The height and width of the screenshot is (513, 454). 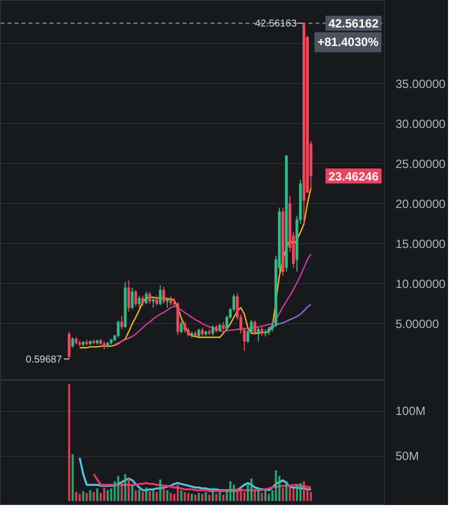 What do you see at coordinates (421, 164) in the screenshot?
I see `y-tick-label: 25.00000` at bounding box center [421, 164].